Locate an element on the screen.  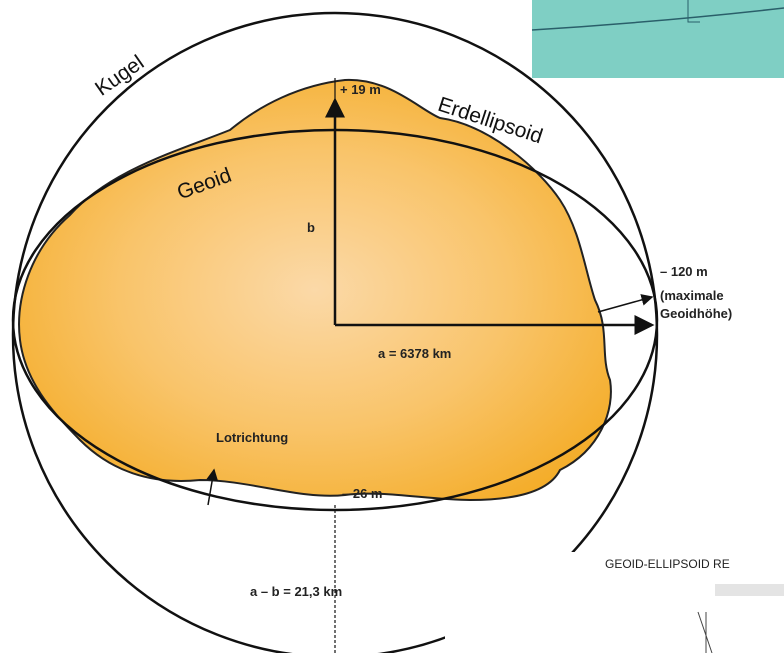
semi-minor-label: b is located at coordinates (311, 227).